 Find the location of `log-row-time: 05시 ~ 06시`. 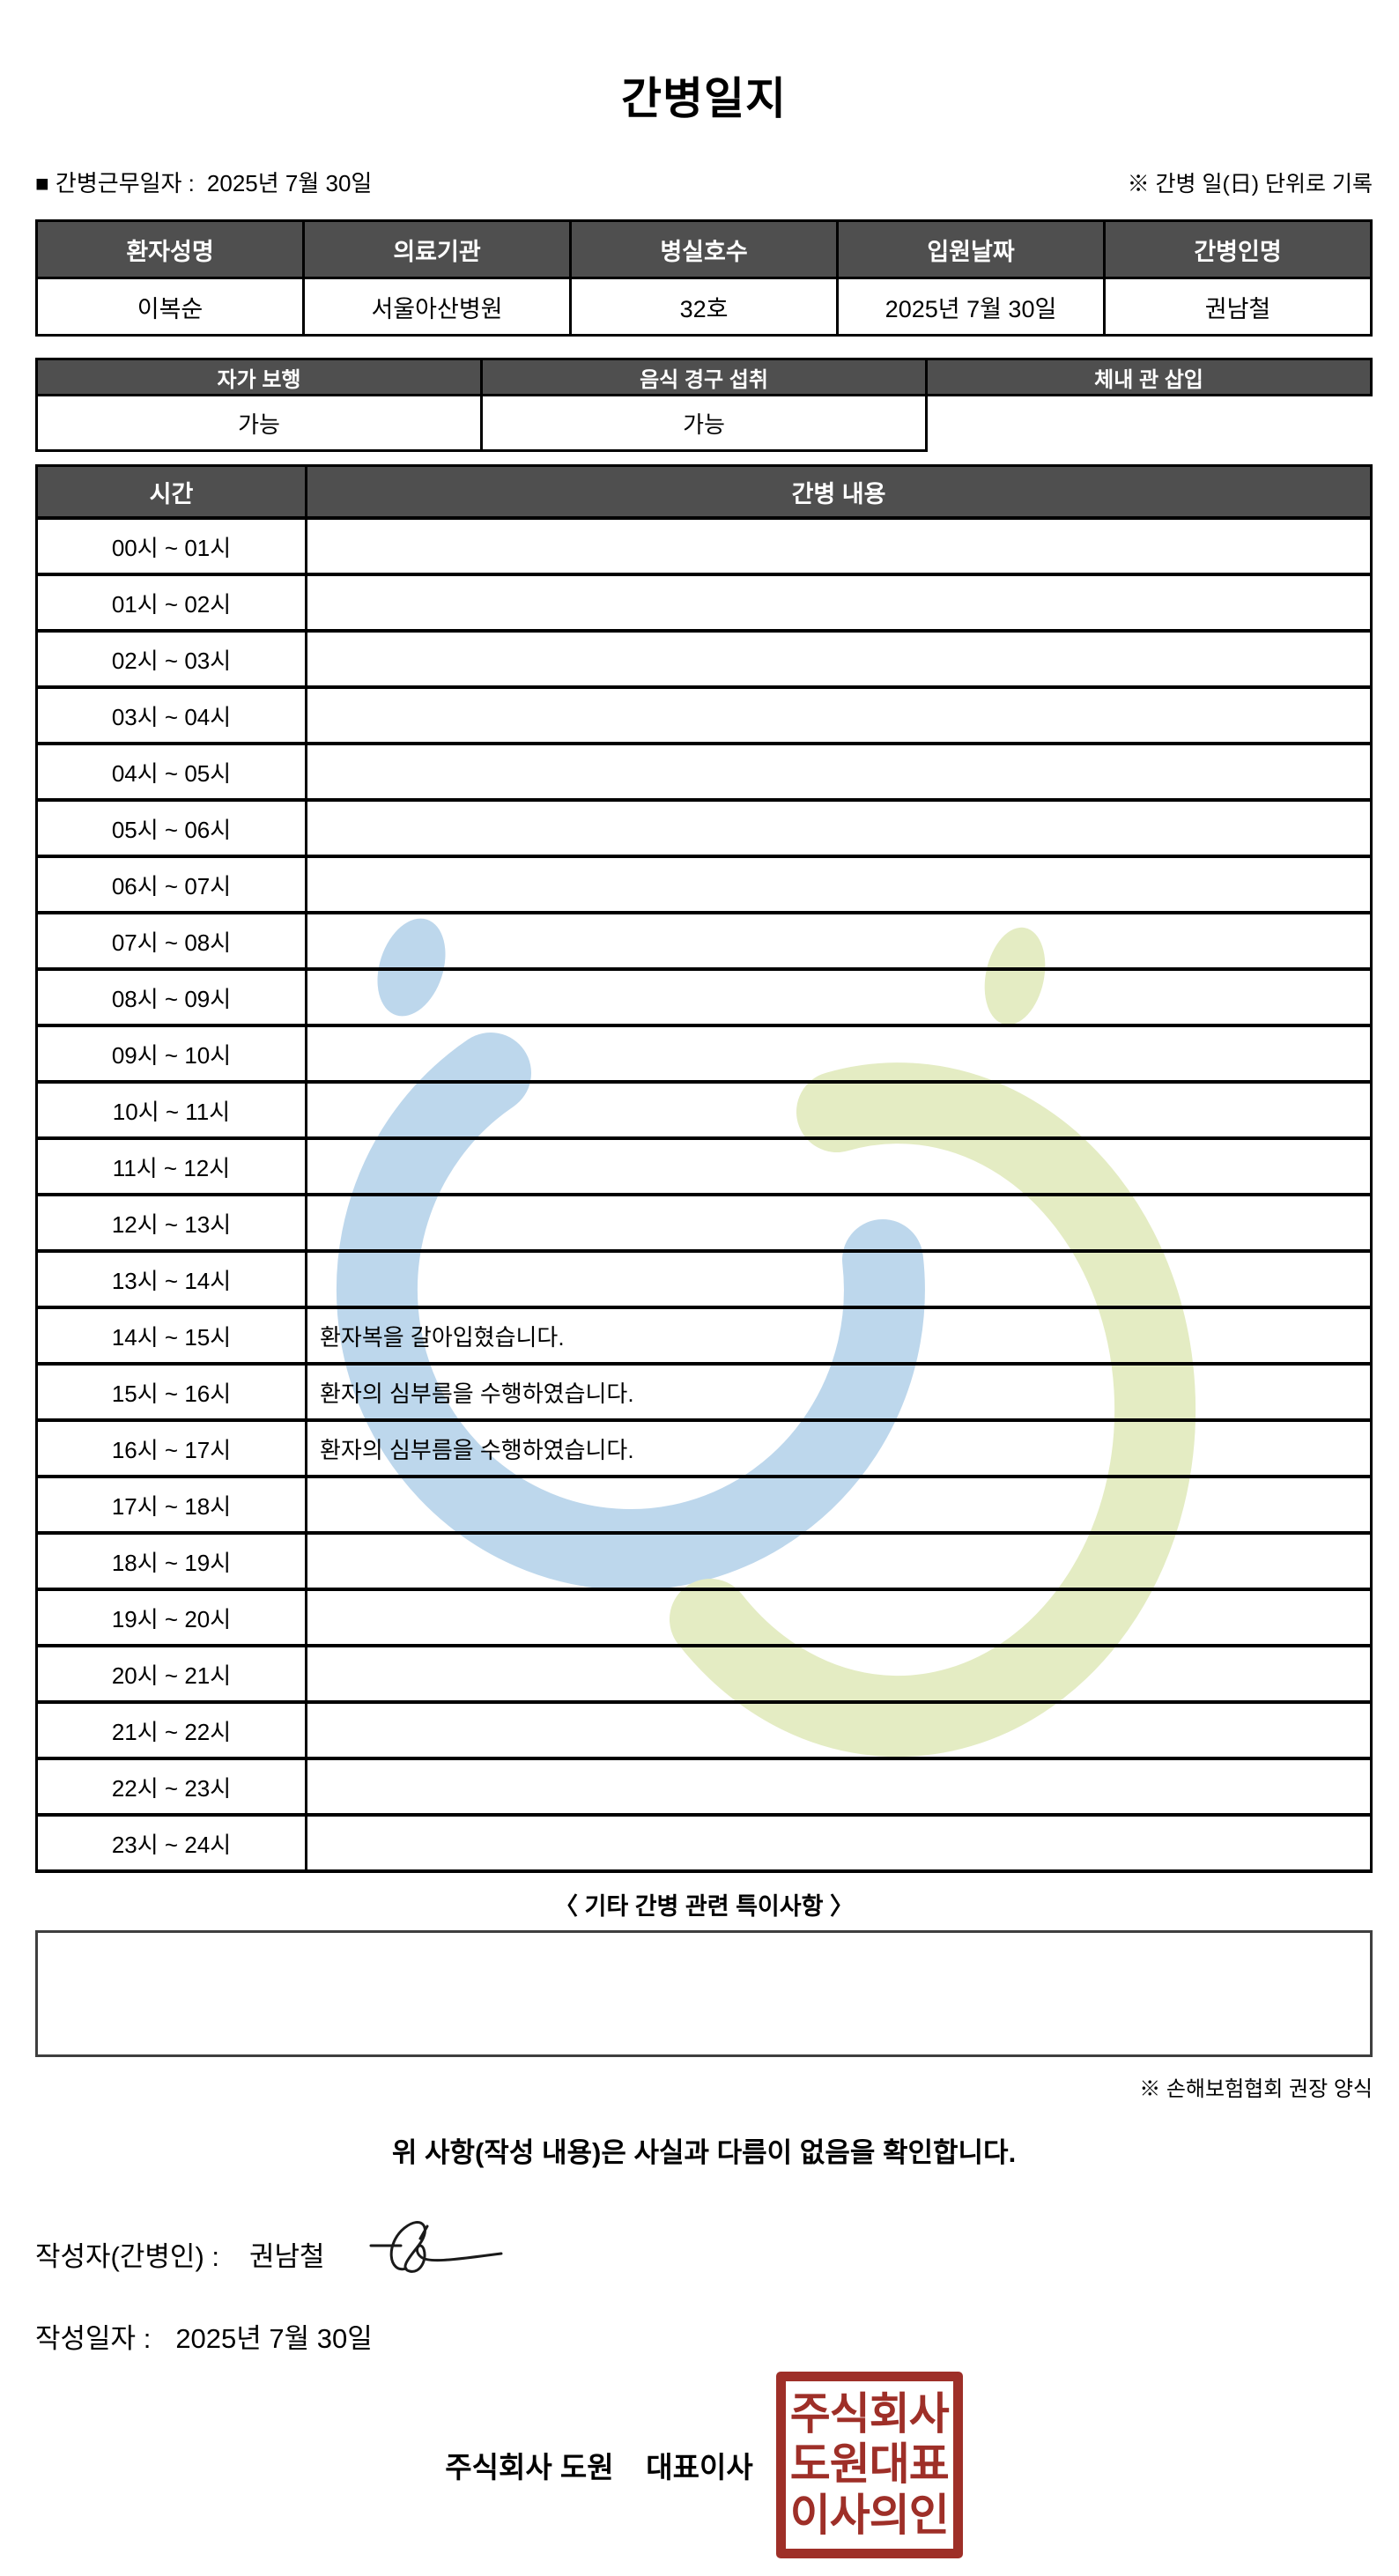

log-row-time: 05시 ~ 06시 is located at coordinates (171, 828).